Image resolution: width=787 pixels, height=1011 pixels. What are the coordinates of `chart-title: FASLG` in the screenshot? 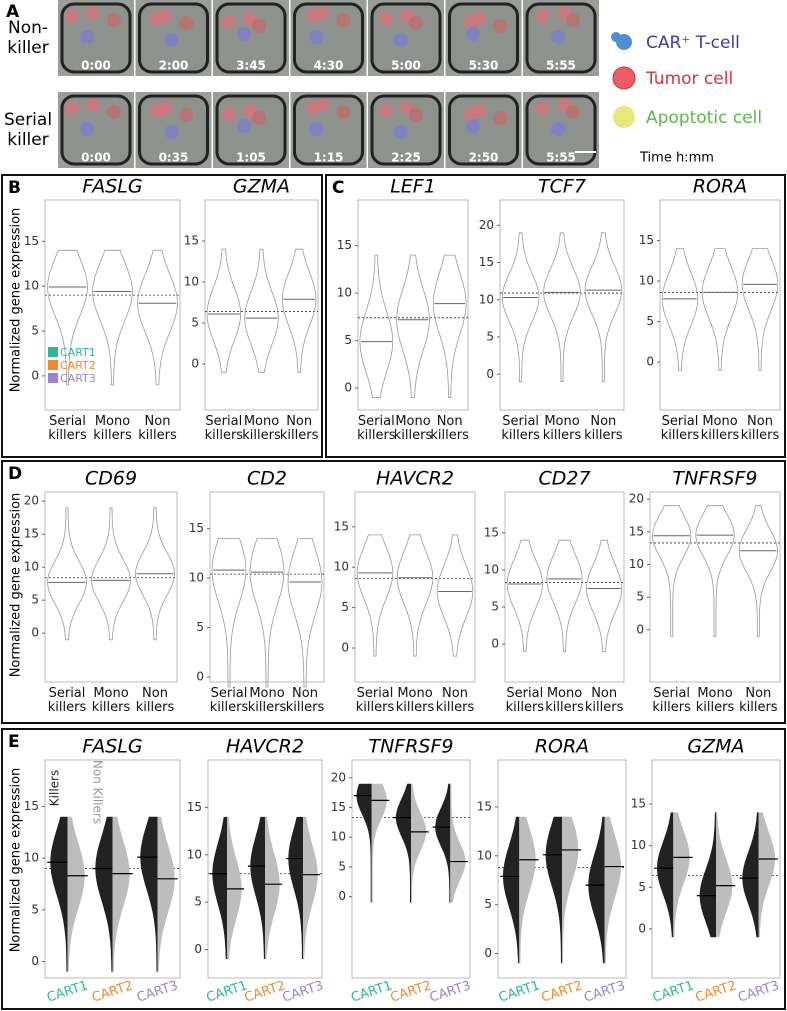 It's located at (112, 747).